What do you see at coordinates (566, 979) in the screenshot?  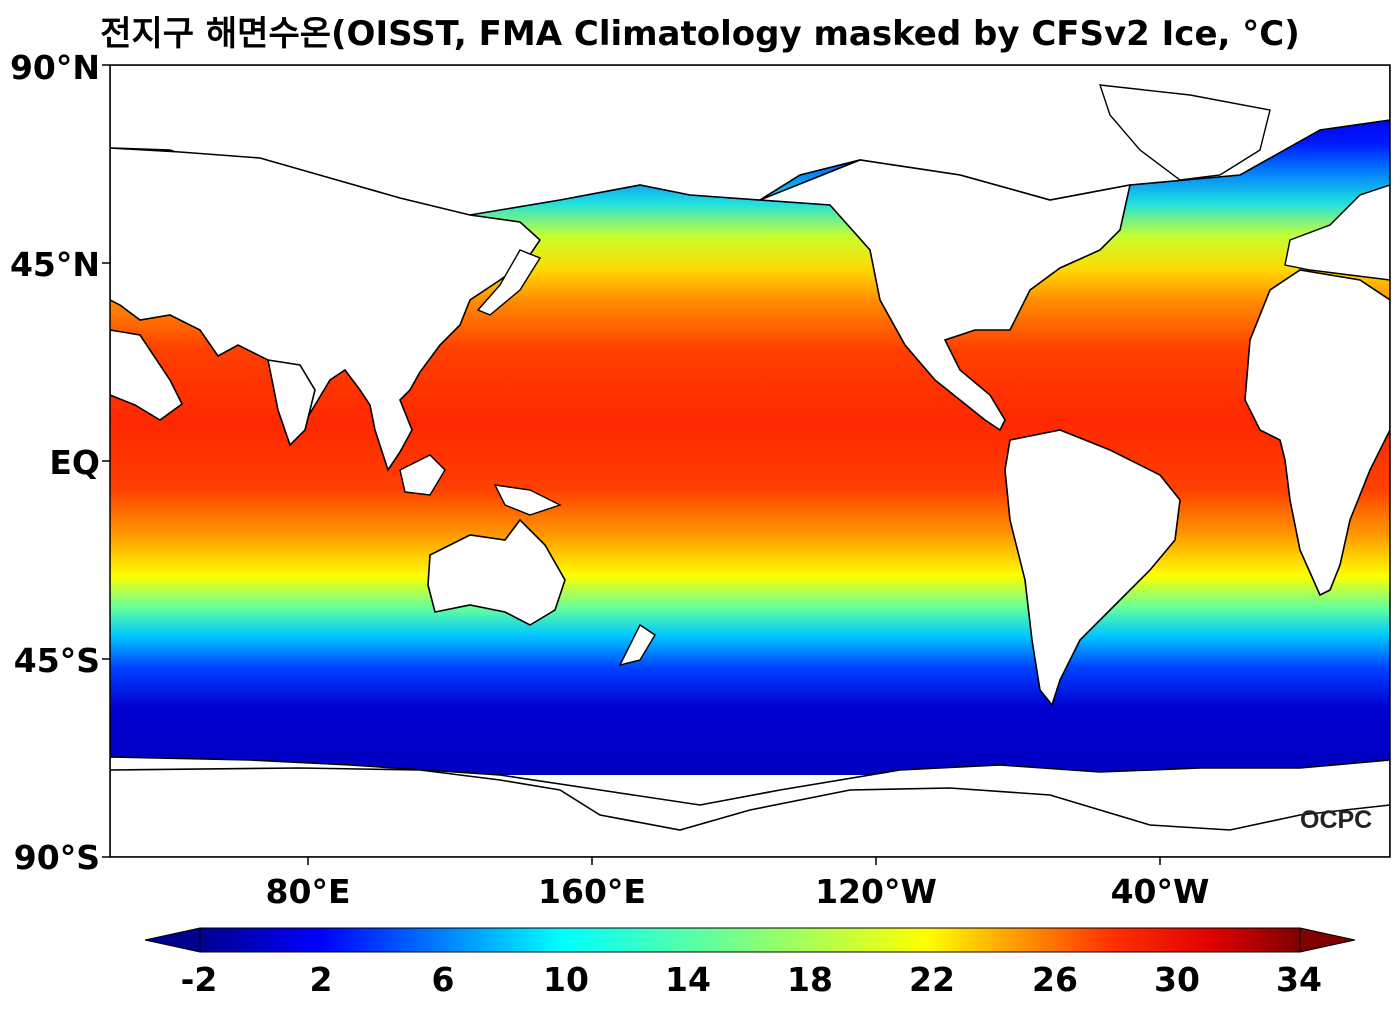 I see `colorbar-tick: 10` at bounding box center [566, 979].